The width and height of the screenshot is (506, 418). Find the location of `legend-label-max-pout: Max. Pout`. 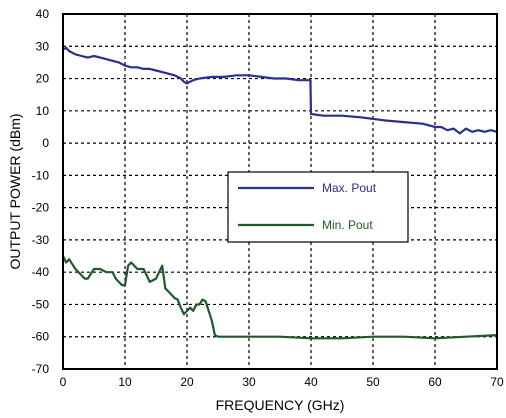

legend-label-max-pout: Max. Pout is located at coordinates (349, 188).